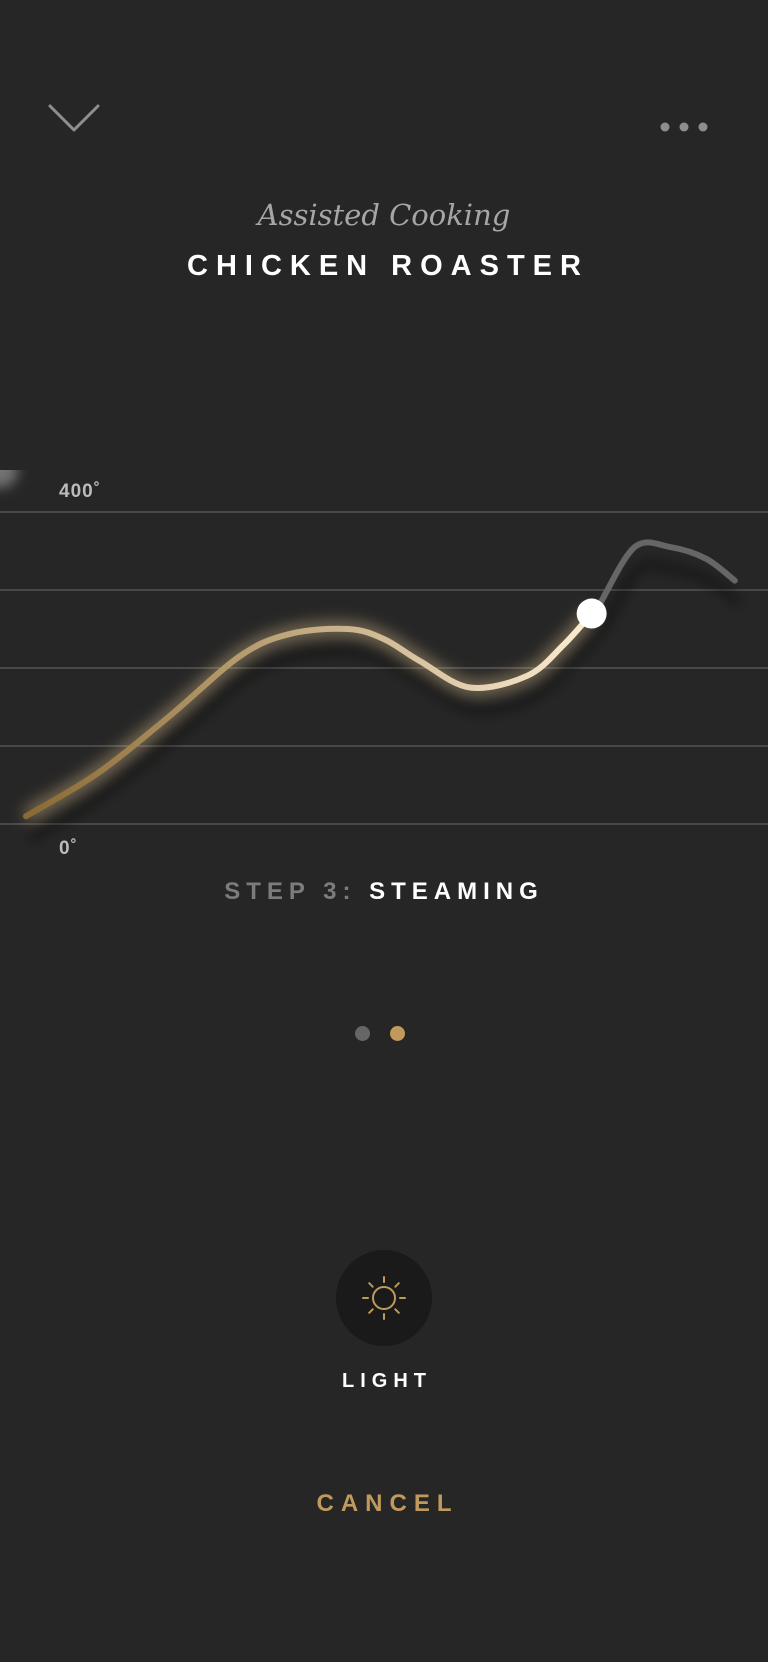 This screenshot has width=768, height=1662. Describe the element at coordinates (290, 891) in the screenshot. I see `step-number: STEP 3:` at that location.